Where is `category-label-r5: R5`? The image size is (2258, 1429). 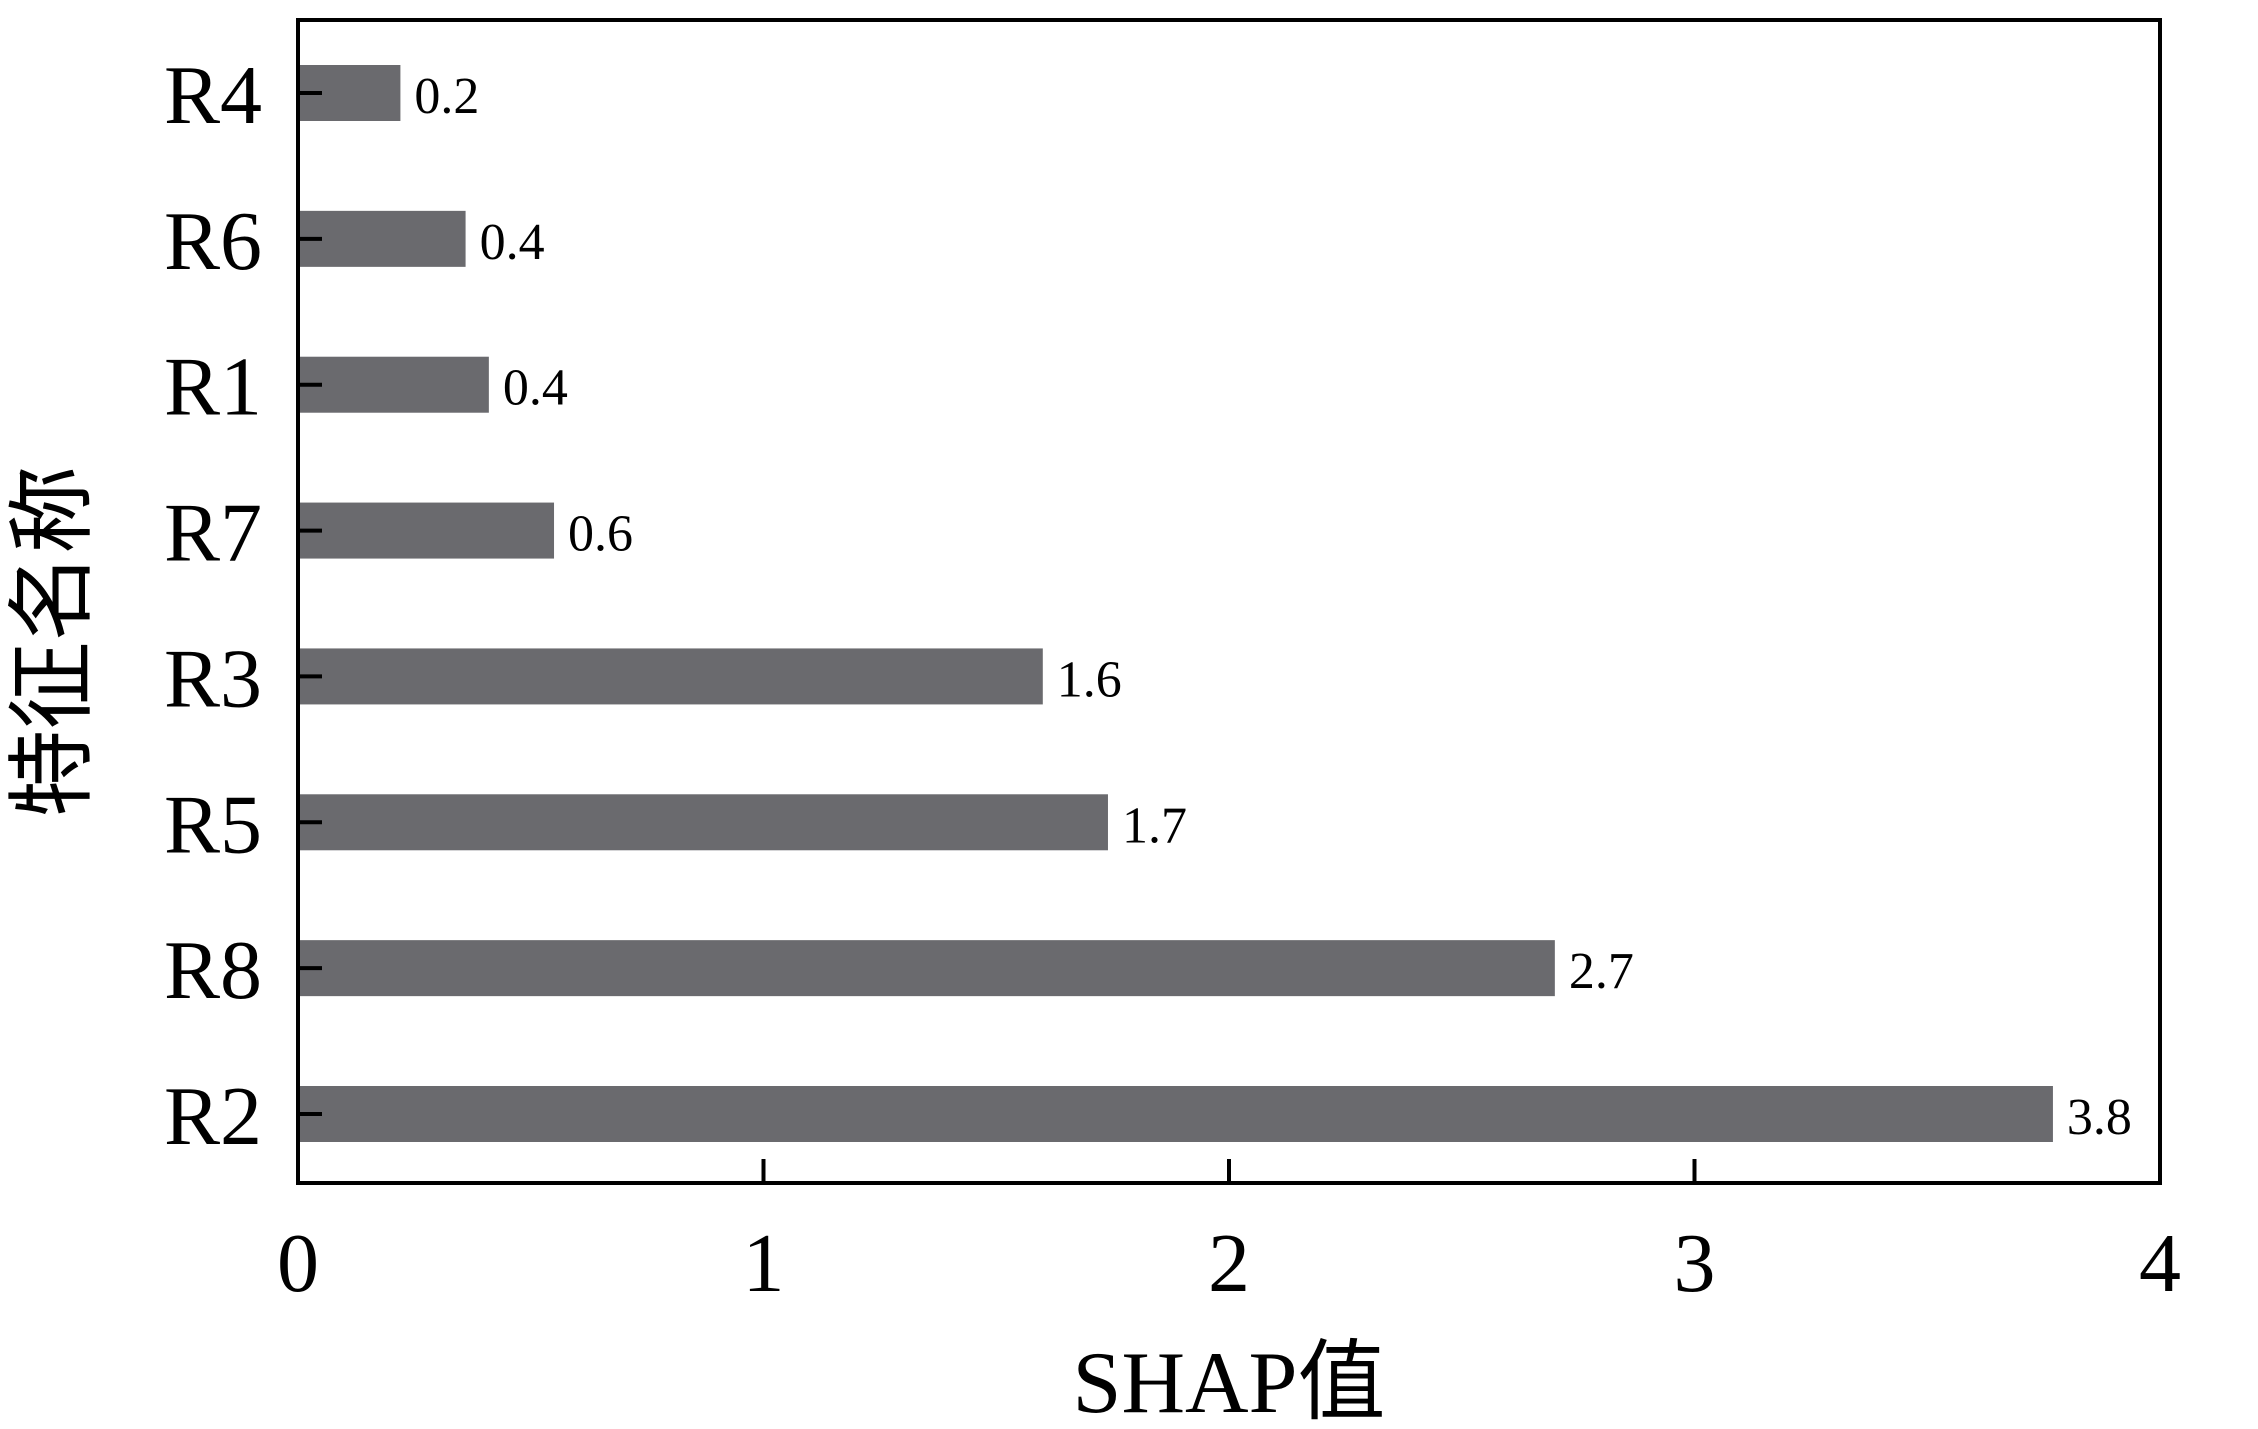 category-label-r5: R5 is located at coordinates (213, 824).